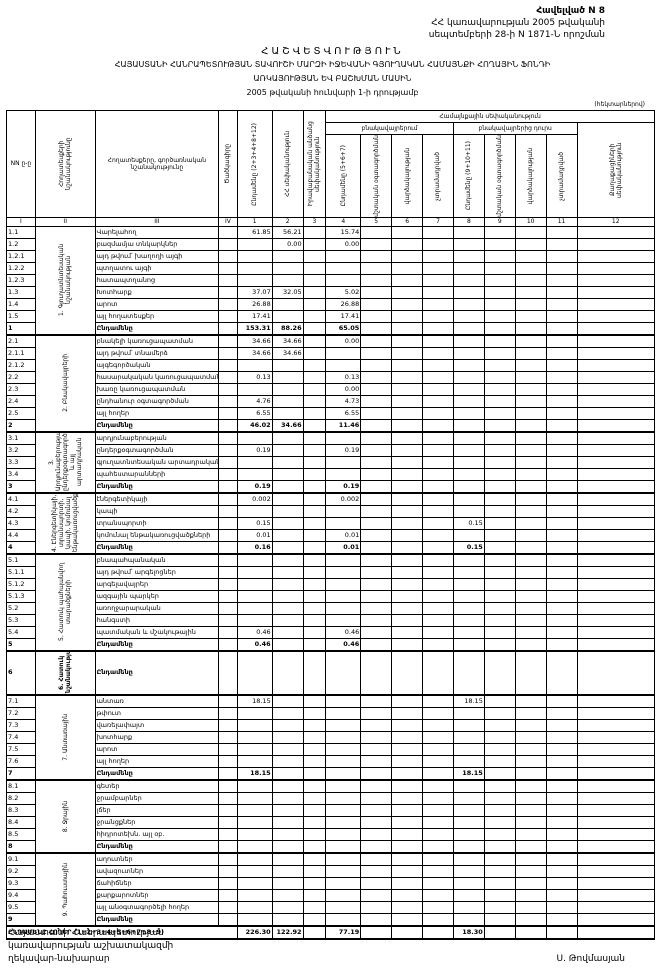  I want to click on row-code: 2.5, so click(21, 413).